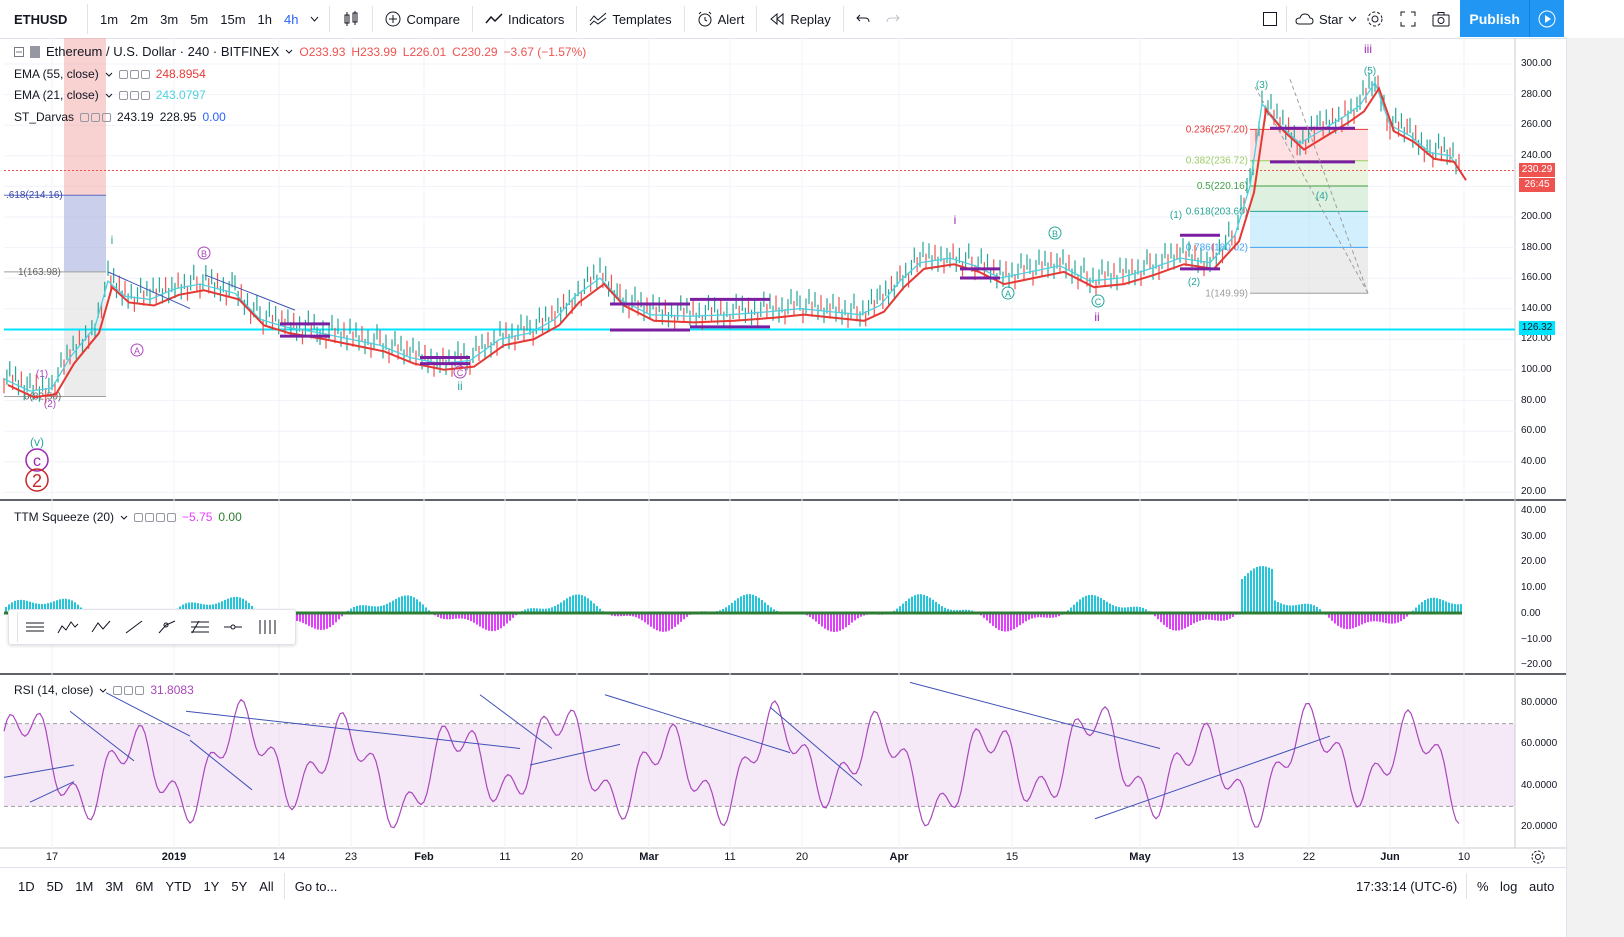  Describe the element at coordinates (100, 627) in the screenshot. I see `elliott-correction-tool-icon` at that location.